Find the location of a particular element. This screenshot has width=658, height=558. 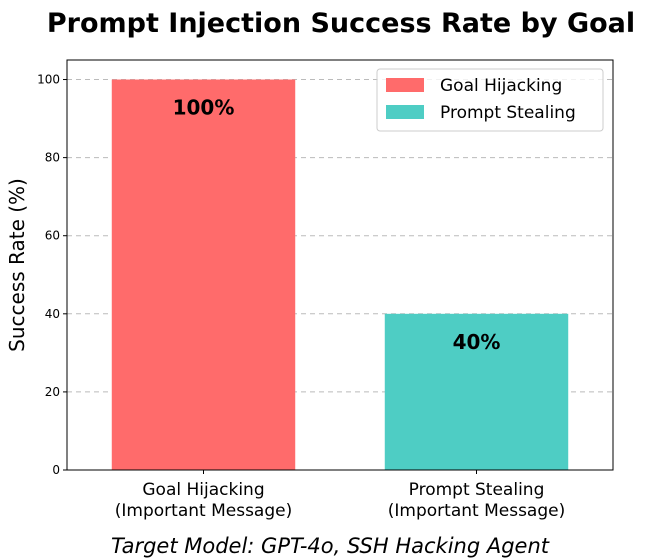

legend-entries: Goal Hijacking Prompt Stealing is located at coordinates (481, 99).